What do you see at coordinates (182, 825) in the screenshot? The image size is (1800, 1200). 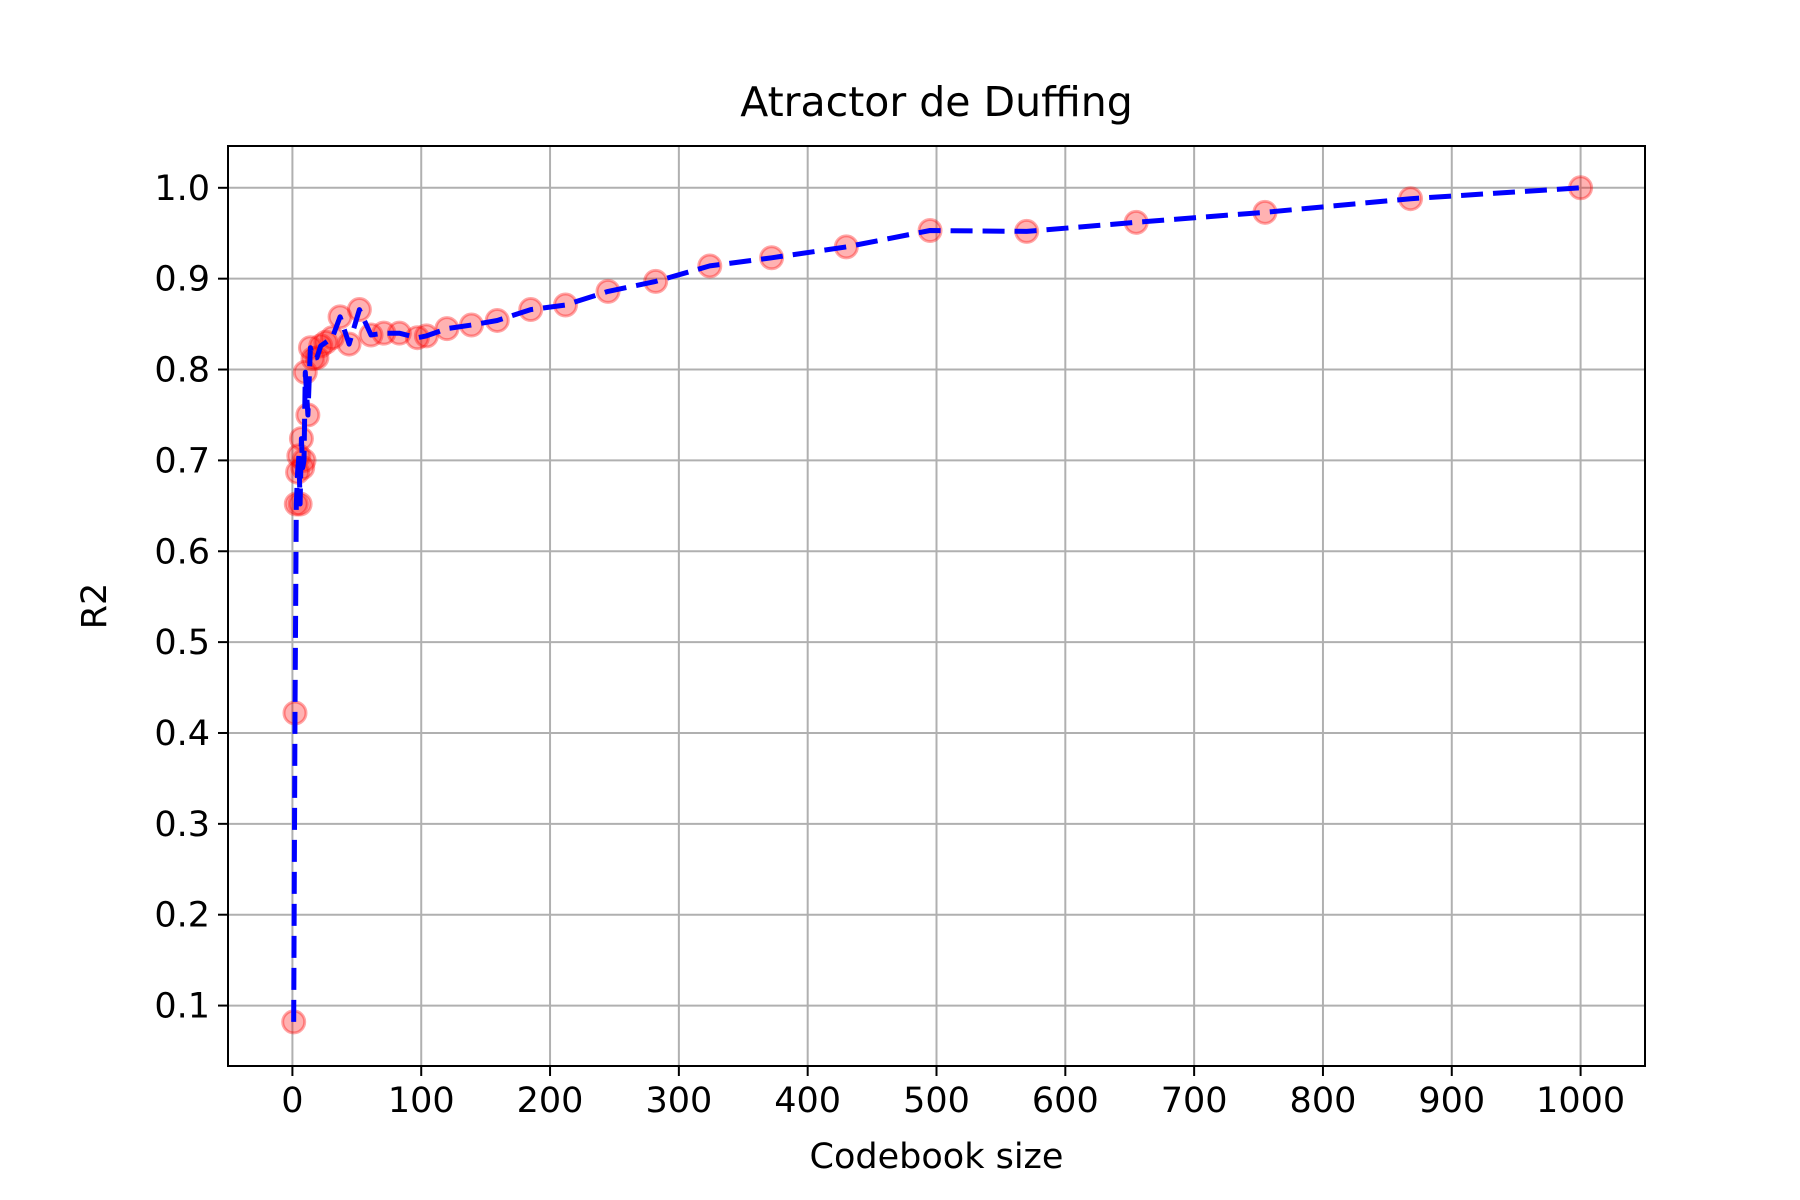 I see `y-tick-label: 0.3` at bounding box center [182, 825].